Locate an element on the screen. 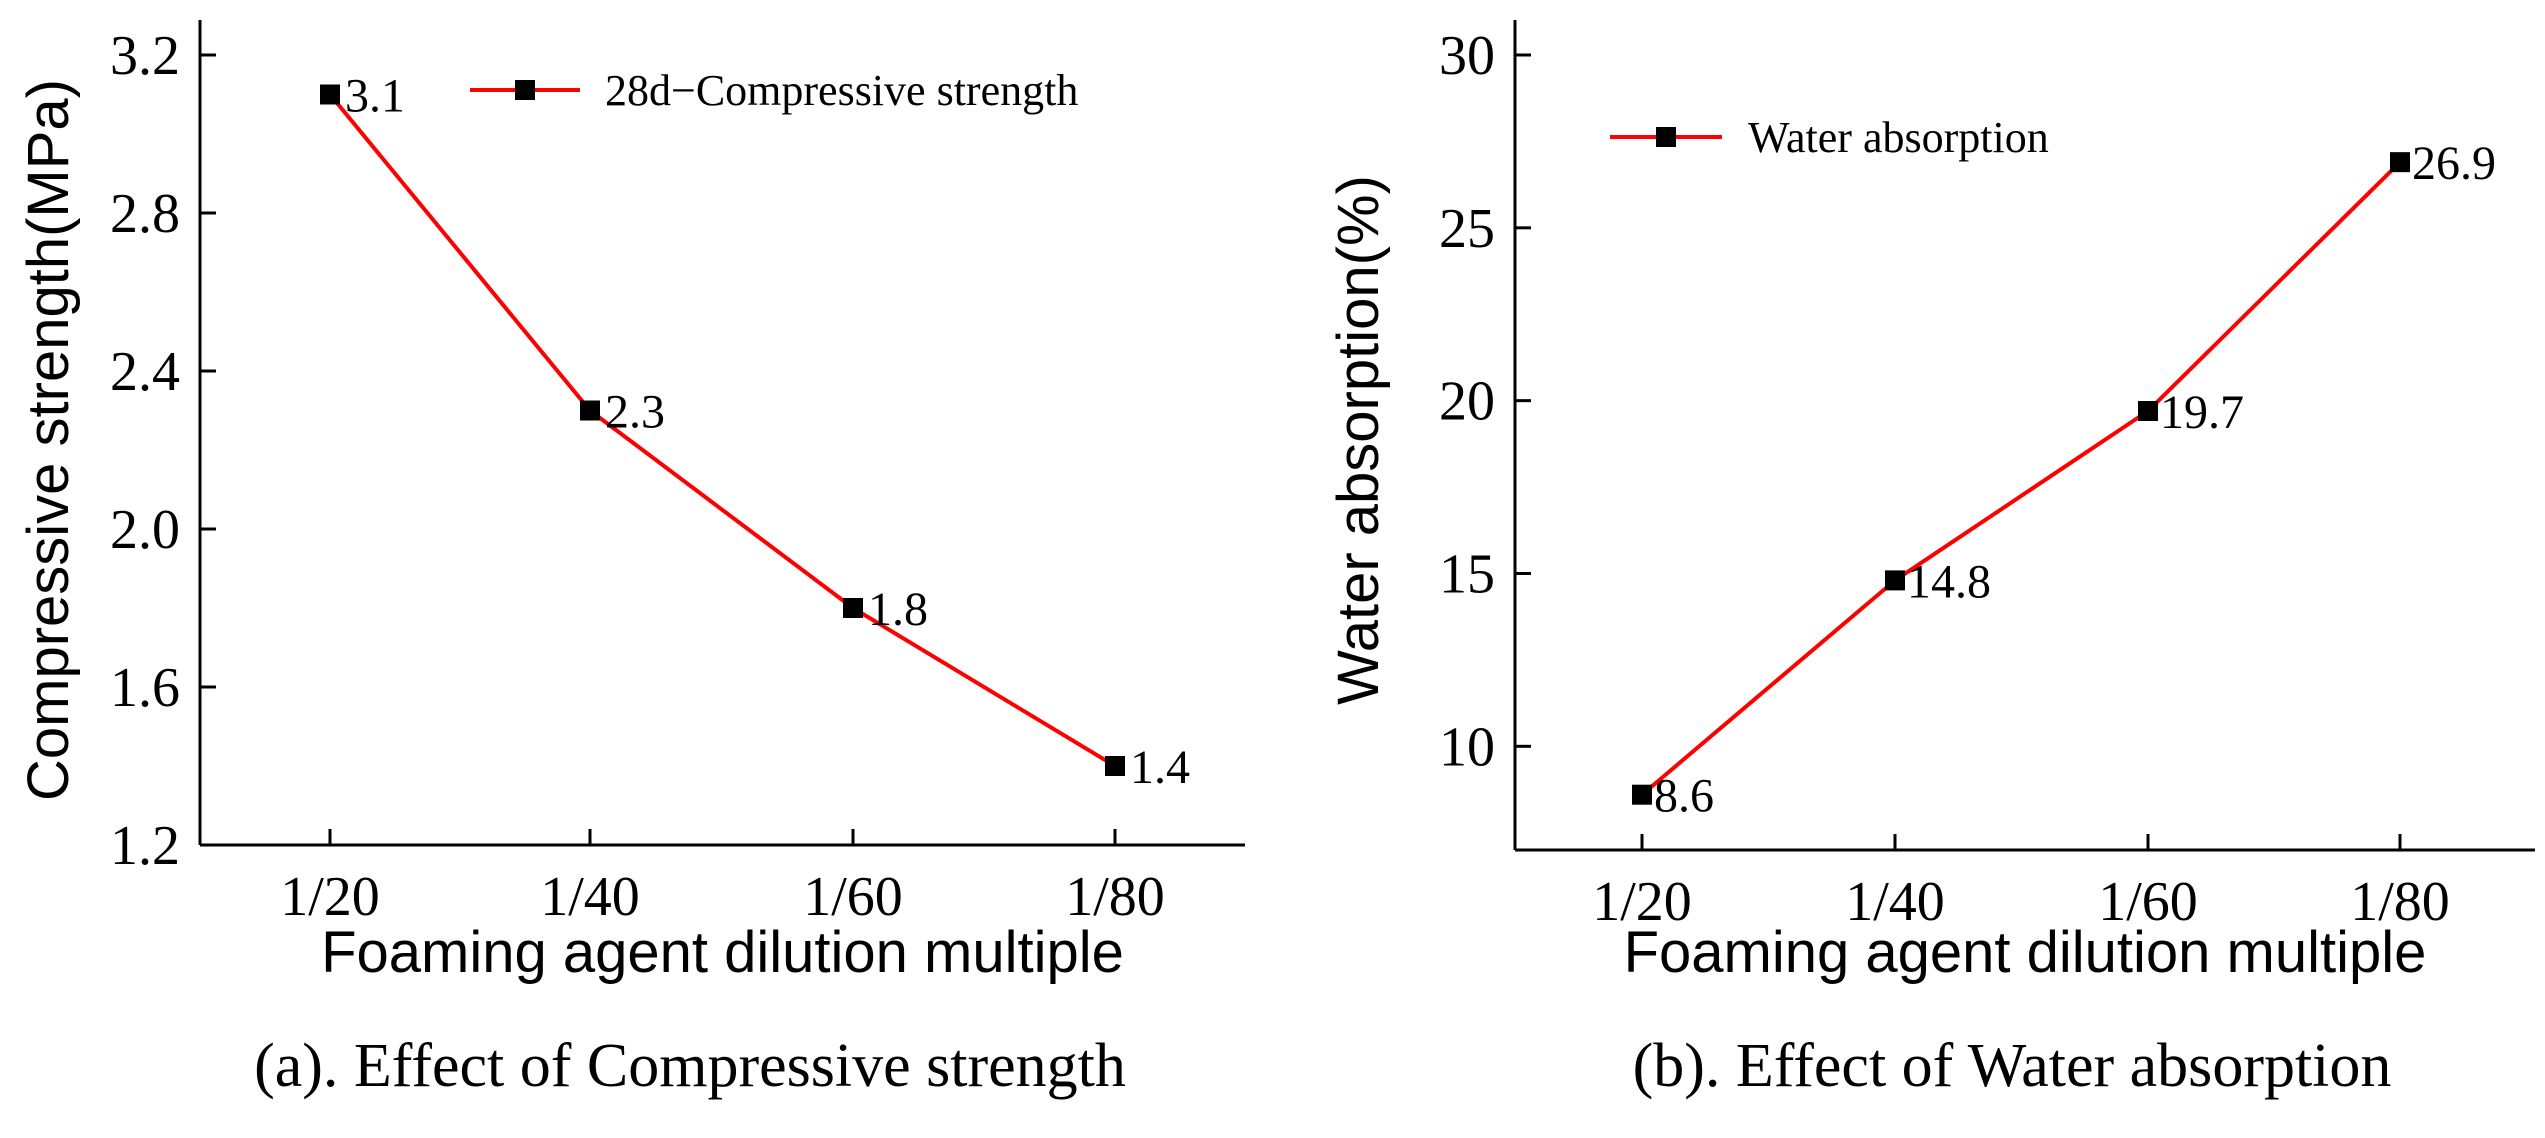 The image size is (2545, 1138). y-tick-label: 2.0 is located at coordinates (145, 530).